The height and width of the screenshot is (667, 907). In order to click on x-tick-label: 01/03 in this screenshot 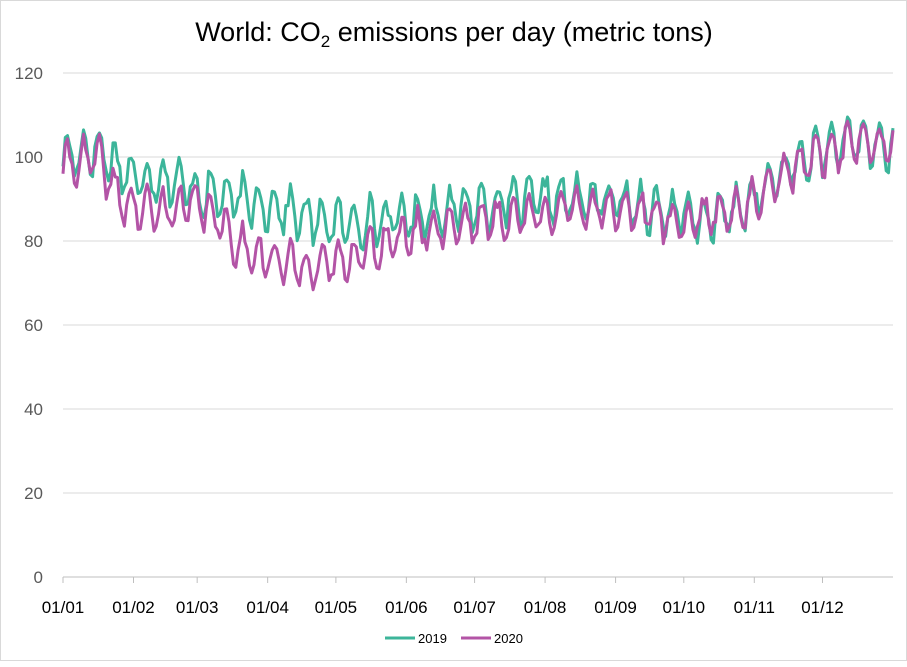, I will do `click(197, 607)`.